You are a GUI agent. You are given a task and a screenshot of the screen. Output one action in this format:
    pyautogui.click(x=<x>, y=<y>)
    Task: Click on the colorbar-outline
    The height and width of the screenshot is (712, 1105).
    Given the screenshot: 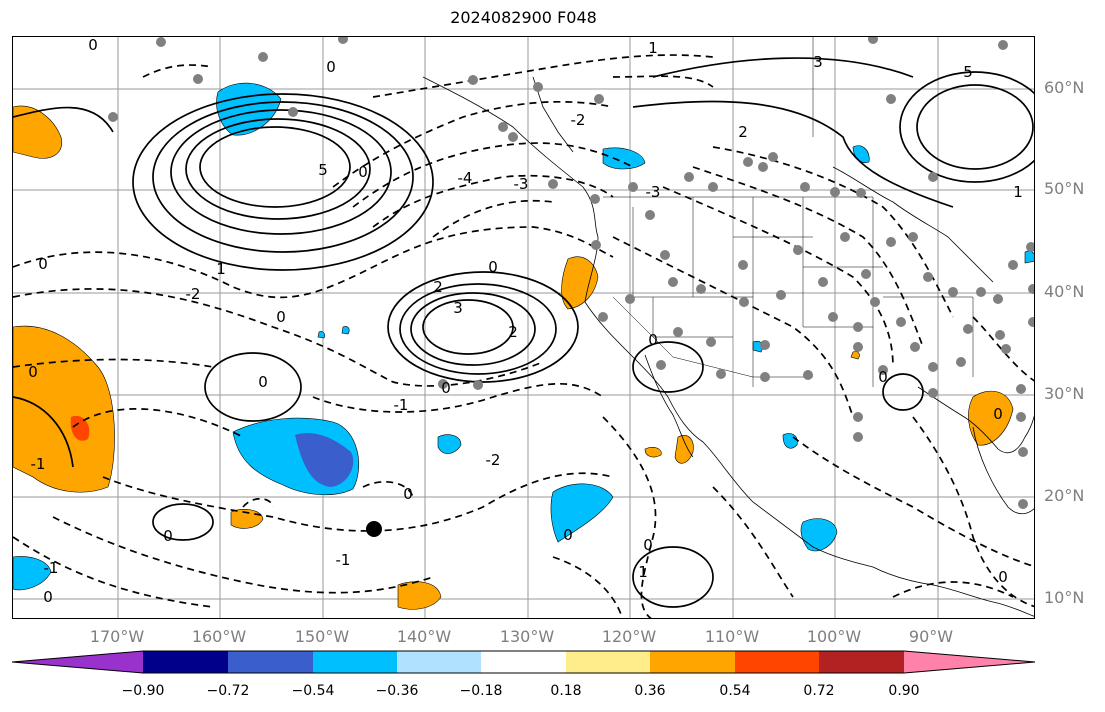 What is the action you would take?
    pyautogui.click(x=524, y=662)
    